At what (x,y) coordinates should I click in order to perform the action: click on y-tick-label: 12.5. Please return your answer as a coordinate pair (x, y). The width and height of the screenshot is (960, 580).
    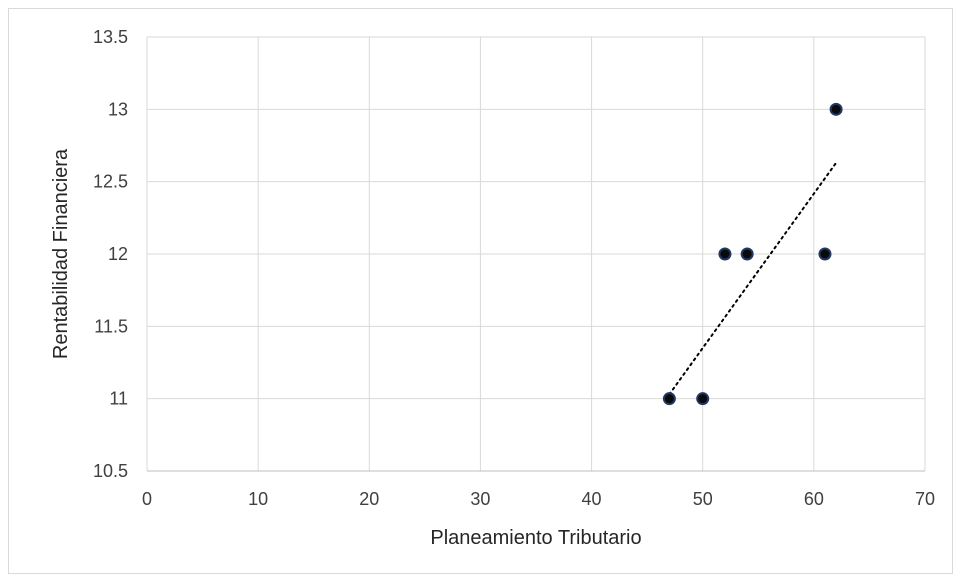
    Looking at the image, I should click on (110, 182).